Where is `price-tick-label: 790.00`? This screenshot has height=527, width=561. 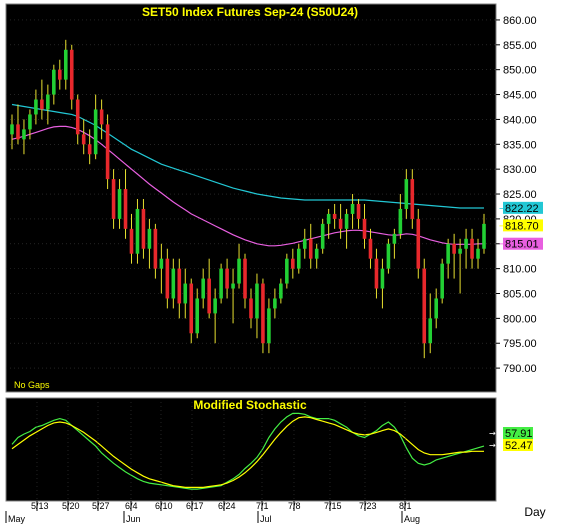 price-tick-label: 790.00 is located at coordinates (520, 369).